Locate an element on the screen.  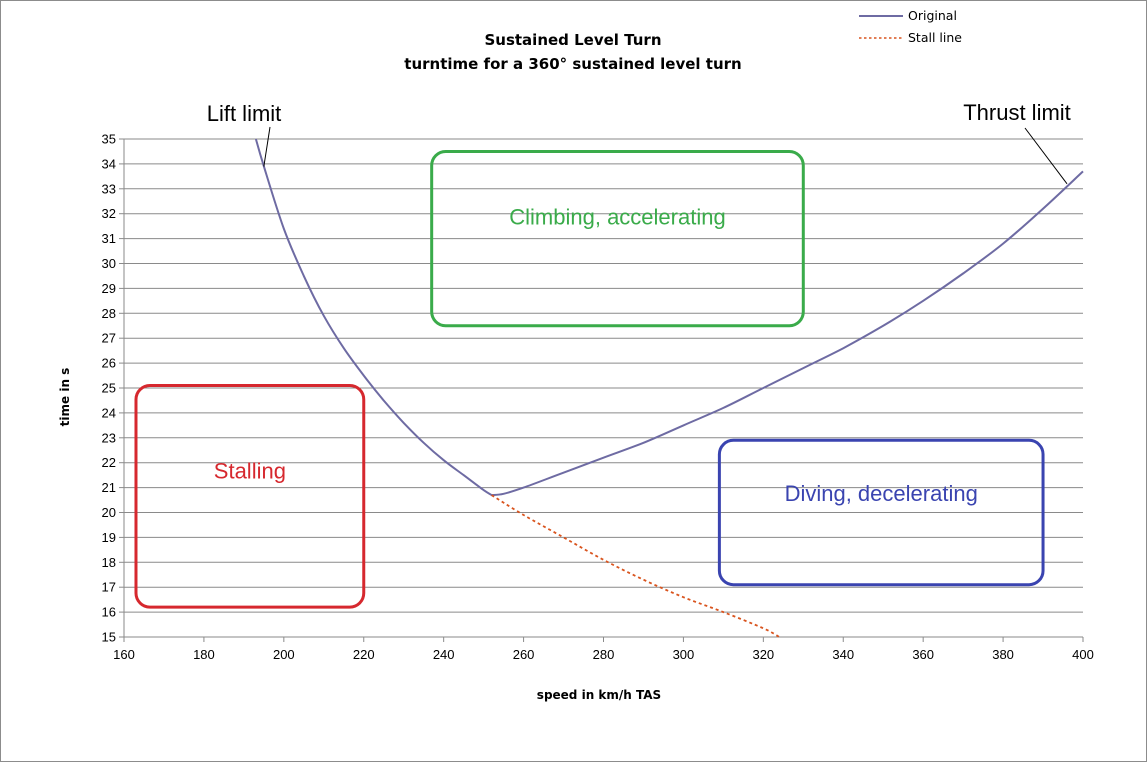
x-tick-label-380: 380 is located at coordinates (1003, 654).